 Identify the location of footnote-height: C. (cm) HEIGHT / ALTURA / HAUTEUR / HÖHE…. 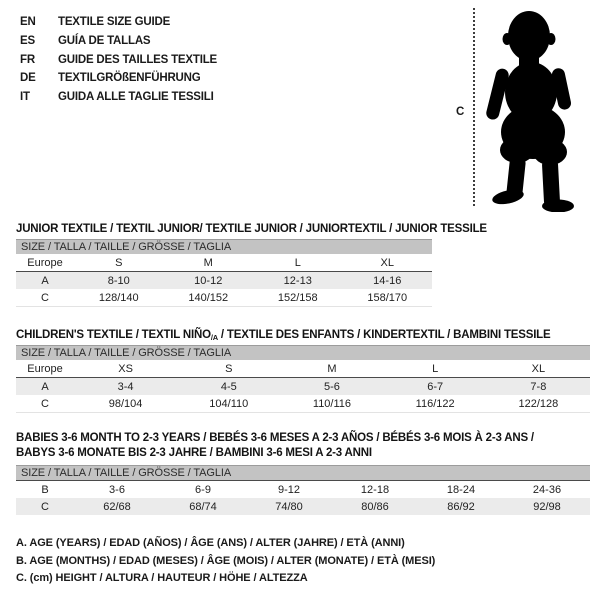
(162, 578).